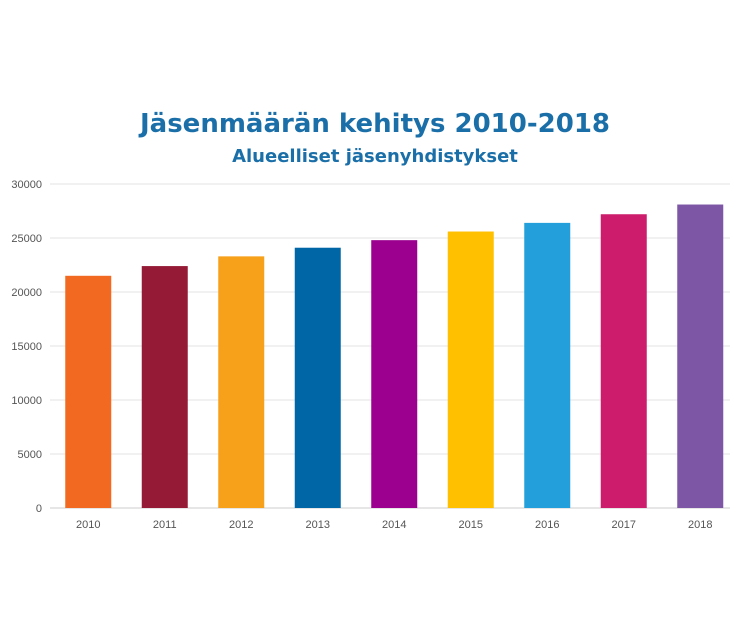 This screenshot has height=627, width=750. Describe the element at coordinates (88, 391) in the screenshot. I see `bar-2010` at that location.